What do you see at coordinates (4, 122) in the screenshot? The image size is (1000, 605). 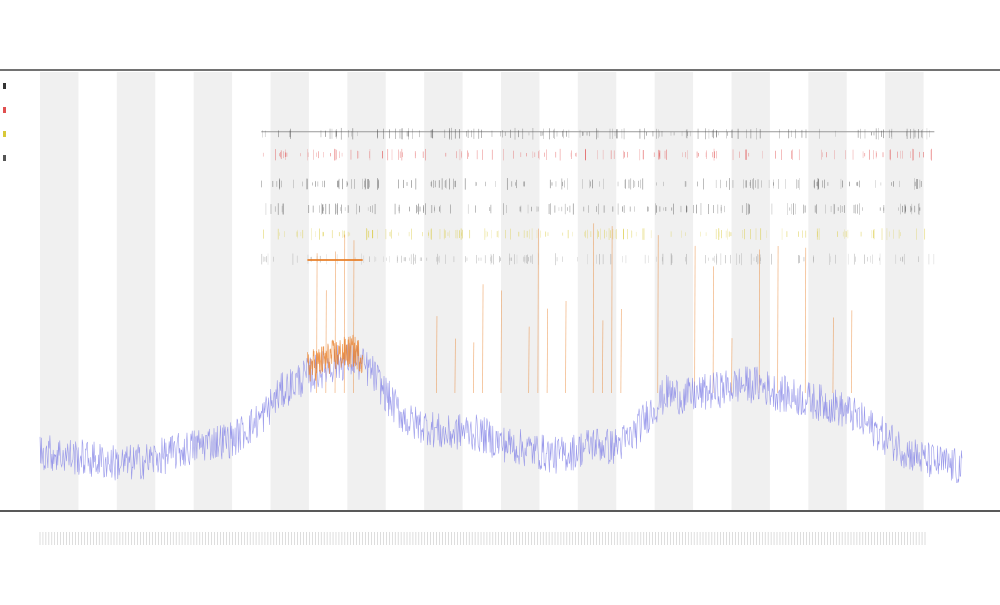 I see `legend` at bounding box center [4, 122].